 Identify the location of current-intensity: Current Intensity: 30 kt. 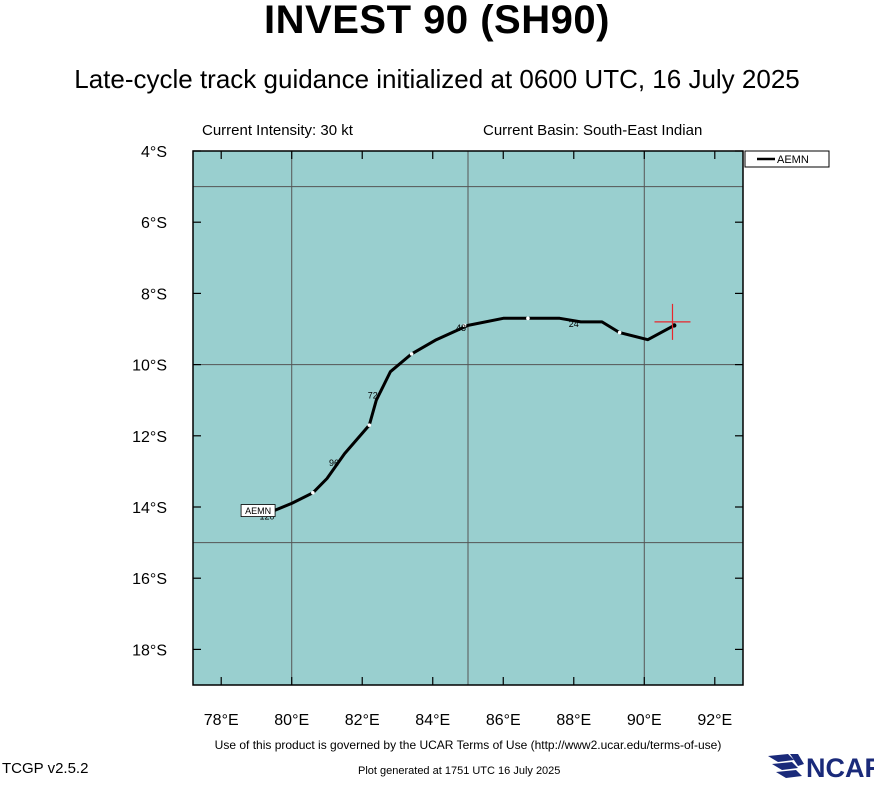
(277, 130).